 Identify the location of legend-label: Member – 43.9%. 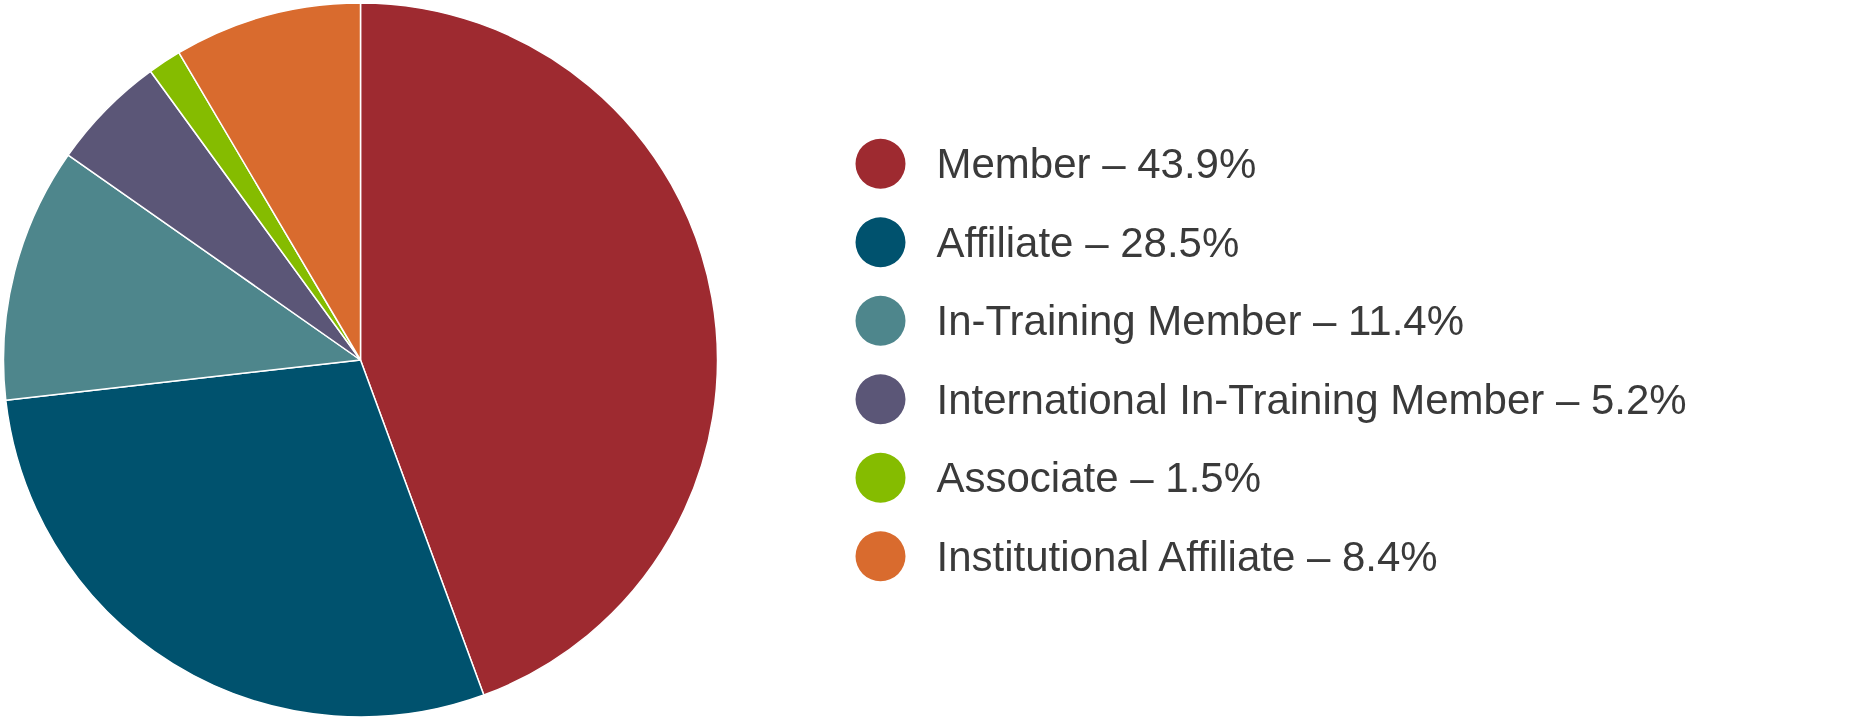
(1096, 164).